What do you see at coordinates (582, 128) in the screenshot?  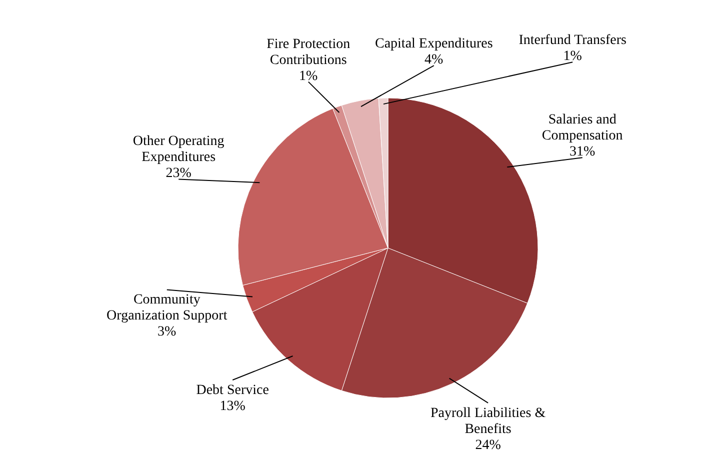 I see `slice-label: Salaries and Compensation` at bounding box center [582, 128].